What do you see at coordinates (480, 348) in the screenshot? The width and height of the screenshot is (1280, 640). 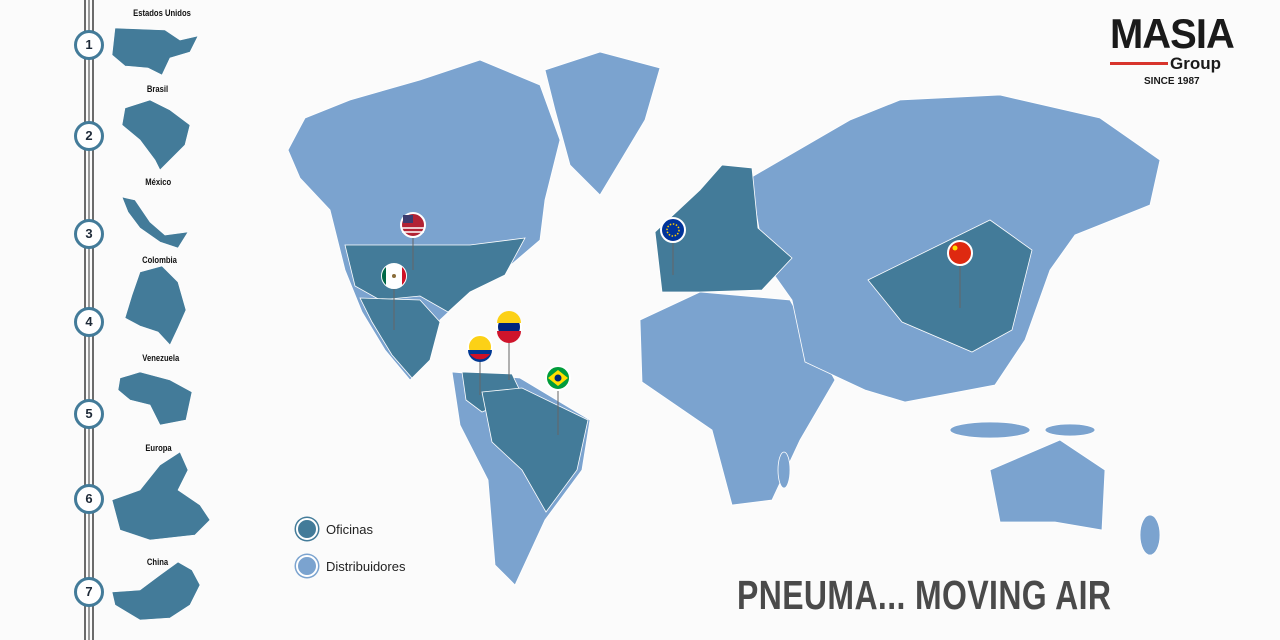 I see `colombia-flag-icon` at bounding box center [480, 348].